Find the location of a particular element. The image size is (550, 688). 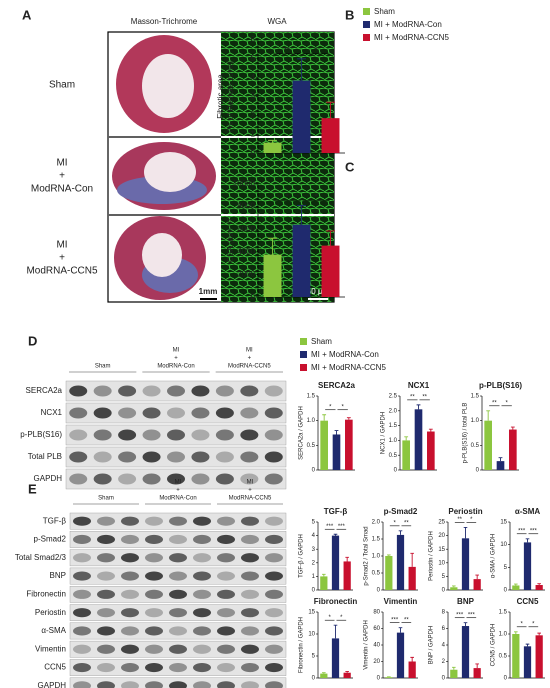

y-axis-label: SERCA2a / GAPDH is located at coordinates (302, 433).